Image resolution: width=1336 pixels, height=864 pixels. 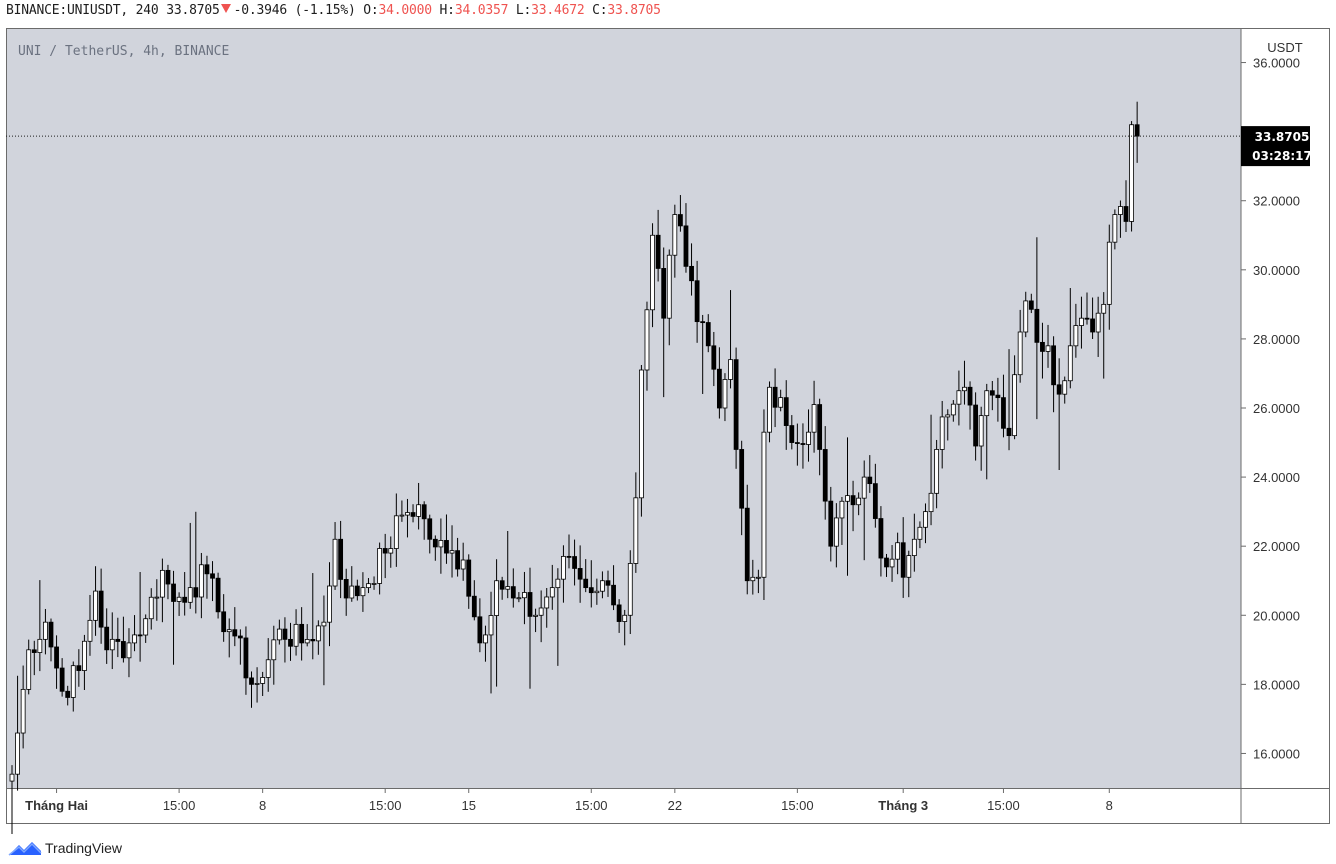 I want to click on time-axis, so click(x=623, y=806).